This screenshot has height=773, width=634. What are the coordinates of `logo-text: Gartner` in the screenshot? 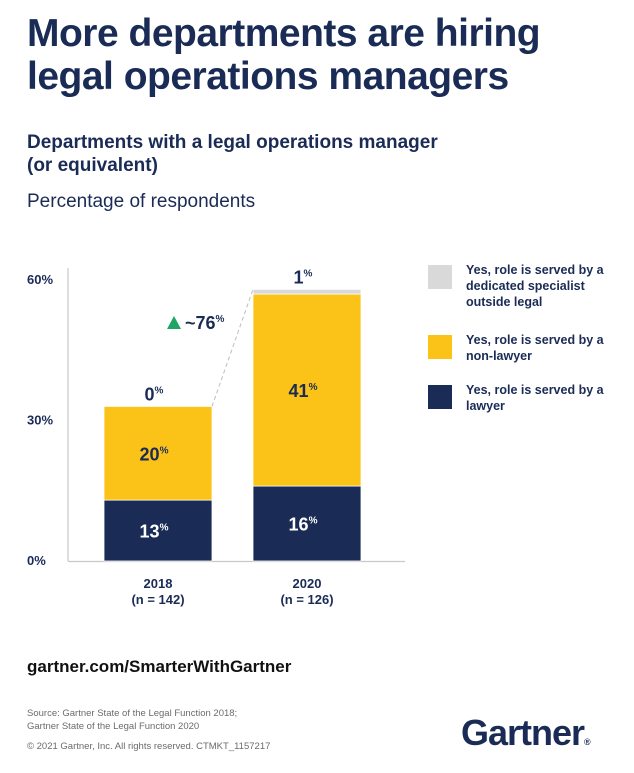 It's located at (523, 732).